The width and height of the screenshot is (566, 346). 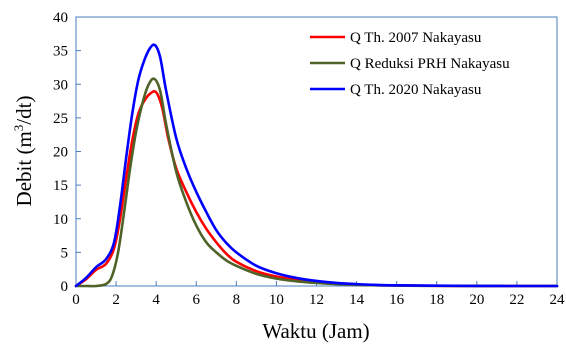 What do you see at coordinates (156, 300) in the screenshot?
I see `x-tick-label: 4` at bounding box center [156, 300].